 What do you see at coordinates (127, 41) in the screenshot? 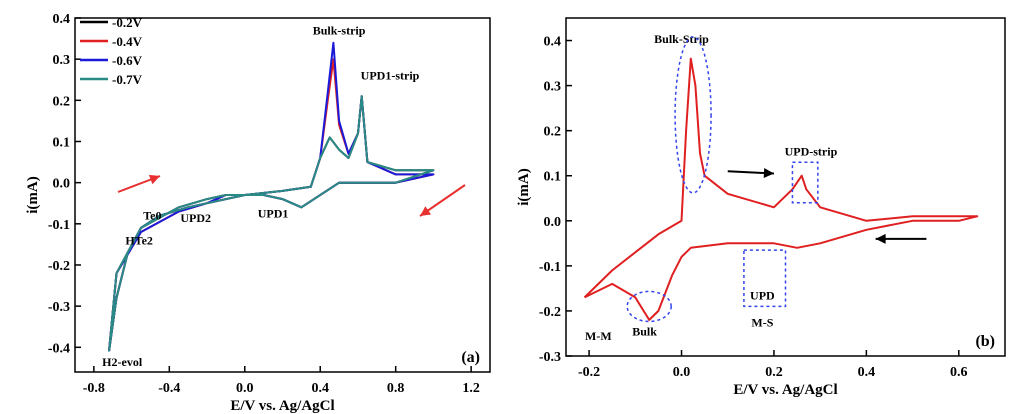
I see `legend-label-2: -0.4V` at bounding box center [127, 41].